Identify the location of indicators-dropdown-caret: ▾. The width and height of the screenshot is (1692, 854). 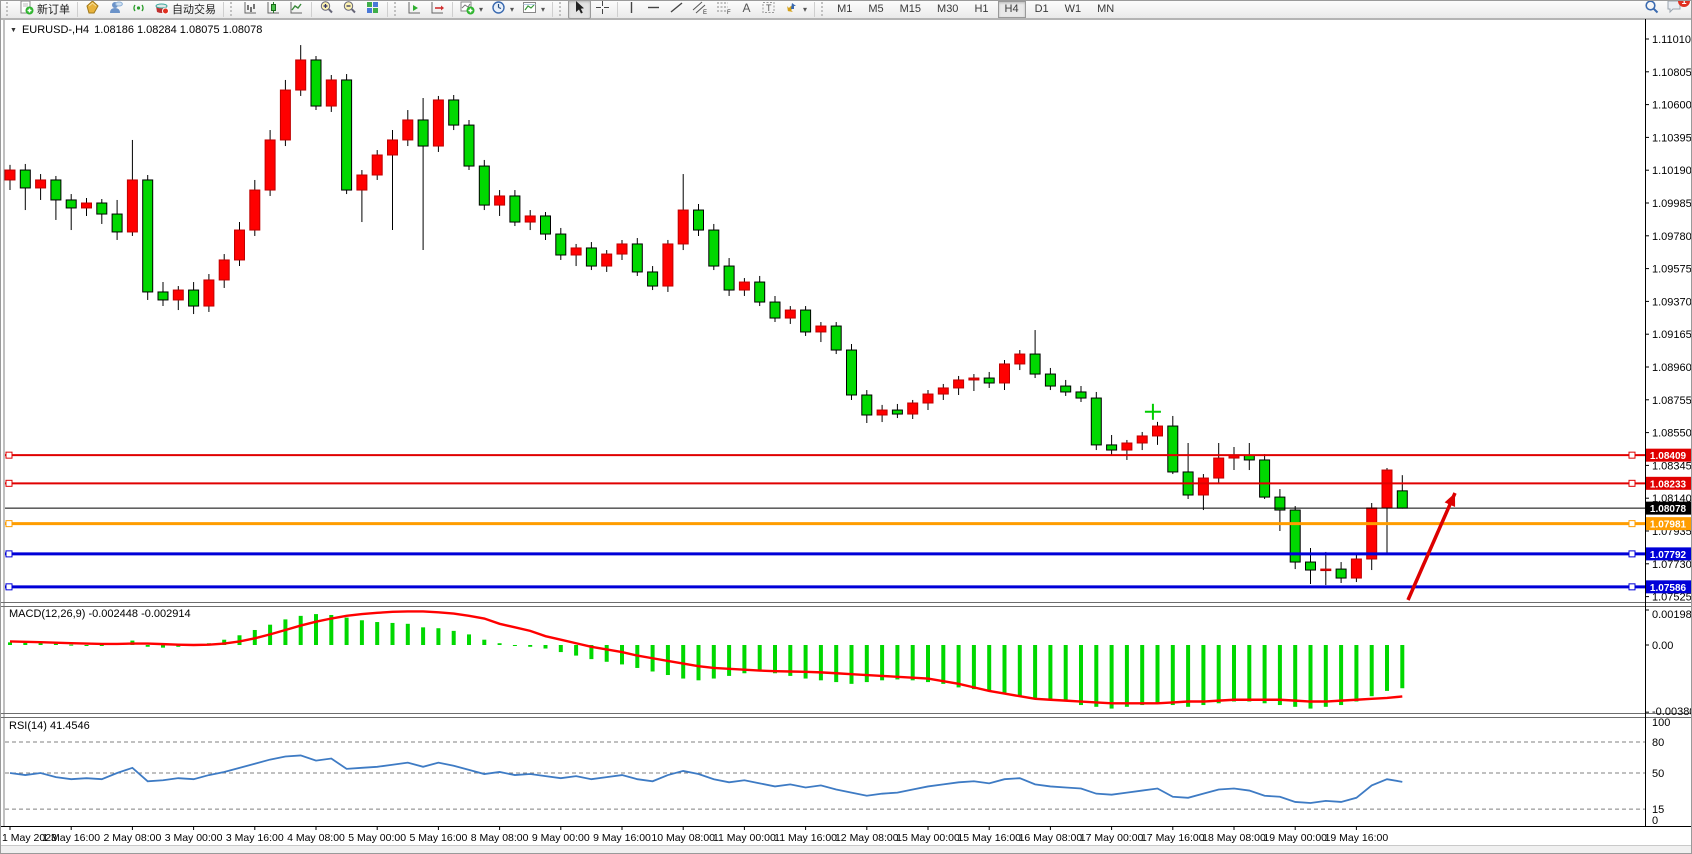
(481, 9).